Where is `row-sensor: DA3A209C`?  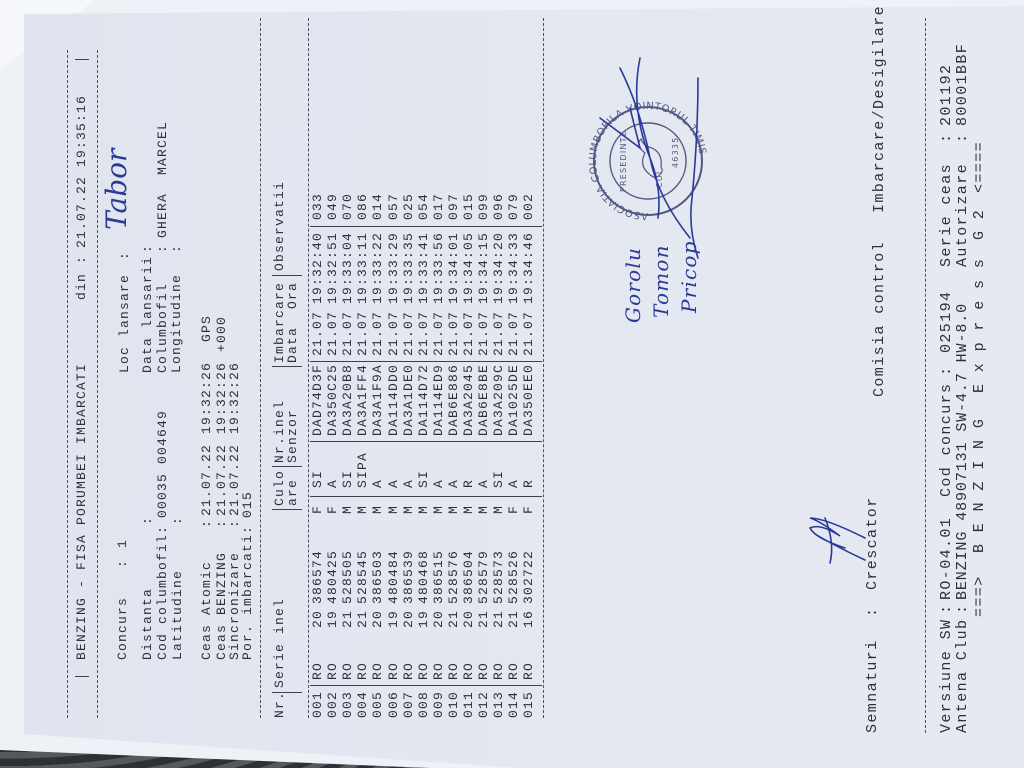
row-sensor: DA3A209C is located at coordinates (499, 399).